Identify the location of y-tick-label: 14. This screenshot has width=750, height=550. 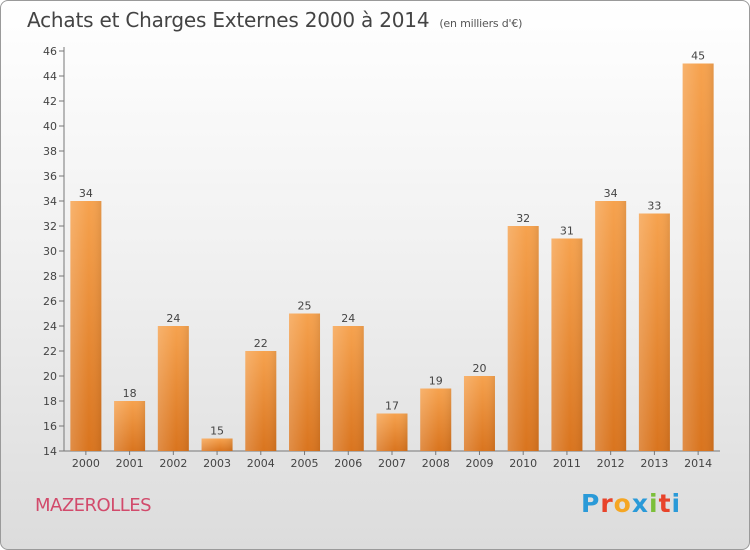
(50, 451).